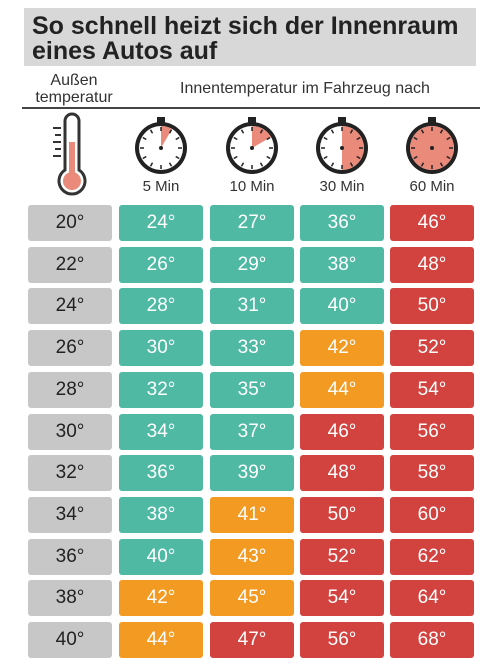 This screenshot has width=500, height=668. I want to click on inside-temp-cell: 68°, so click(432, 640).